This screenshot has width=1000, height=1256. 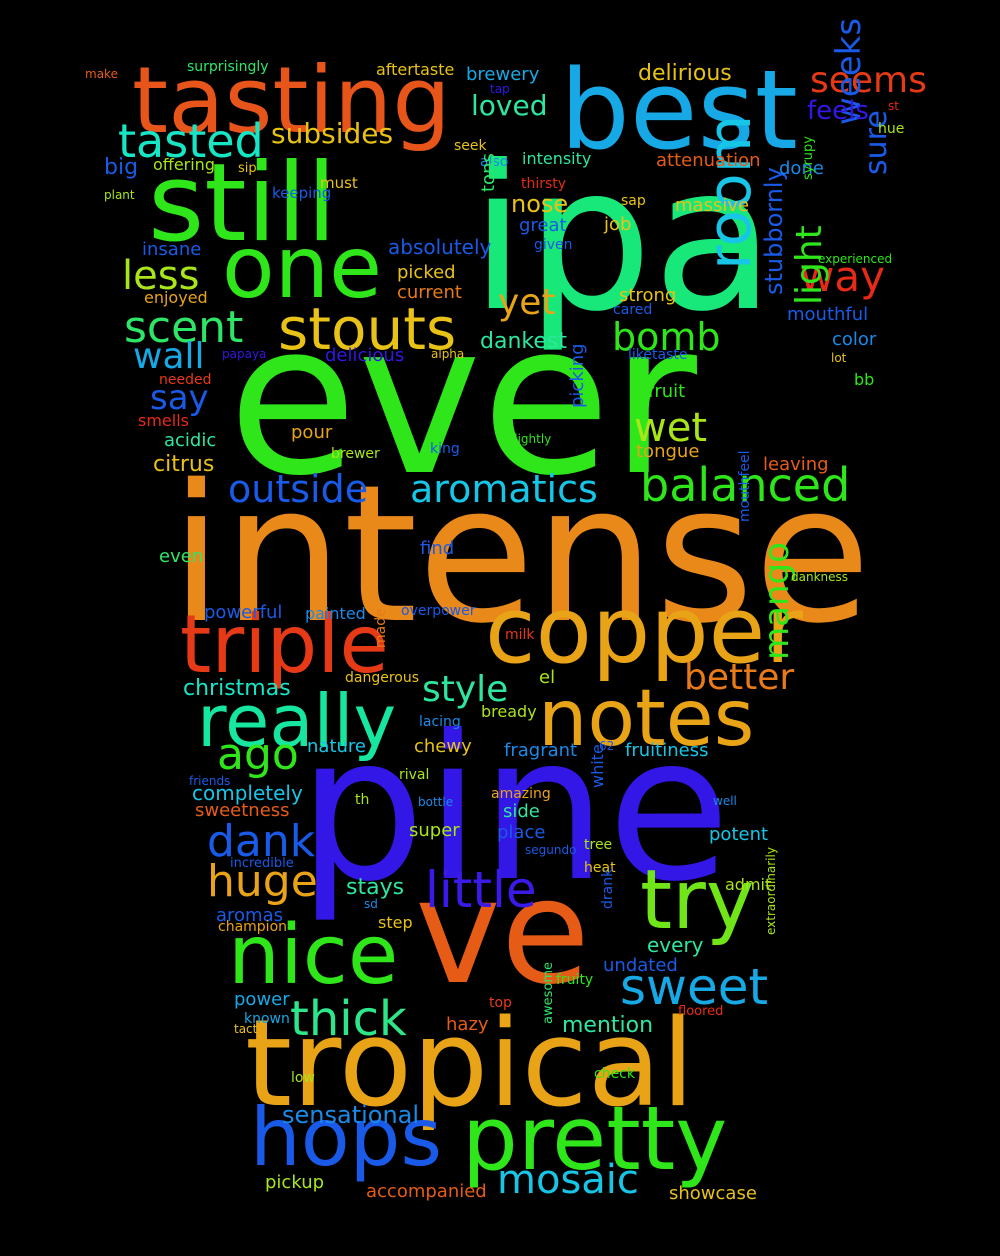 What do you see at coordinates (284, 644) in the screenshot?
I see `word-triple: triple` at bounding box center [284, 644].